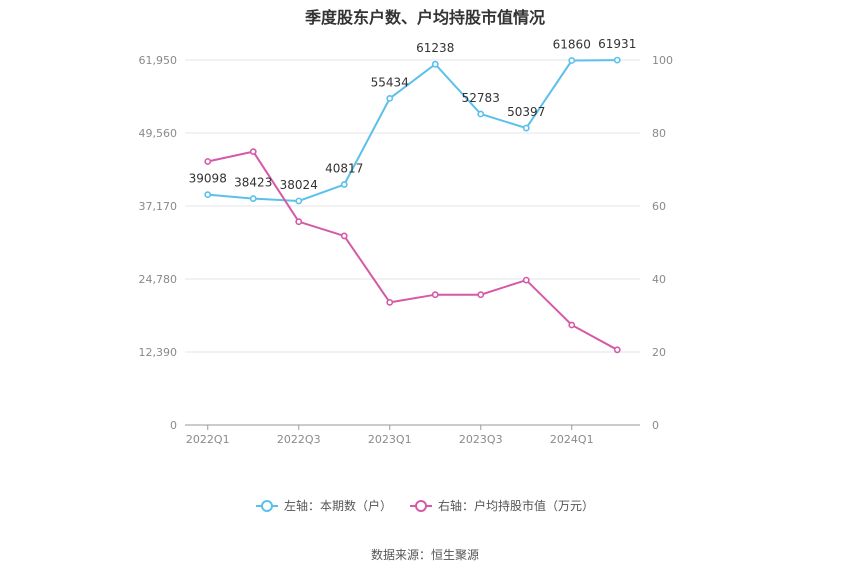 The image size is (850, 575). I want to click on right-axis-tick-label: 100, so click(662, 60).